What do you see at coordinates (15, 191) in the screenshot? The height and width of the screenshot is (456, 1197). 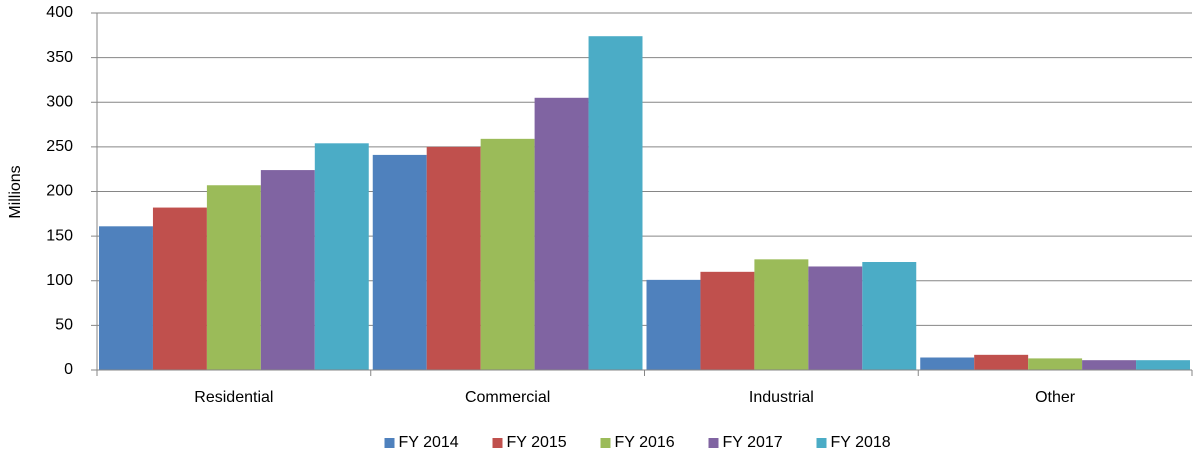 I see `y-axis-label: Millions` at bounding box center [15, 191].